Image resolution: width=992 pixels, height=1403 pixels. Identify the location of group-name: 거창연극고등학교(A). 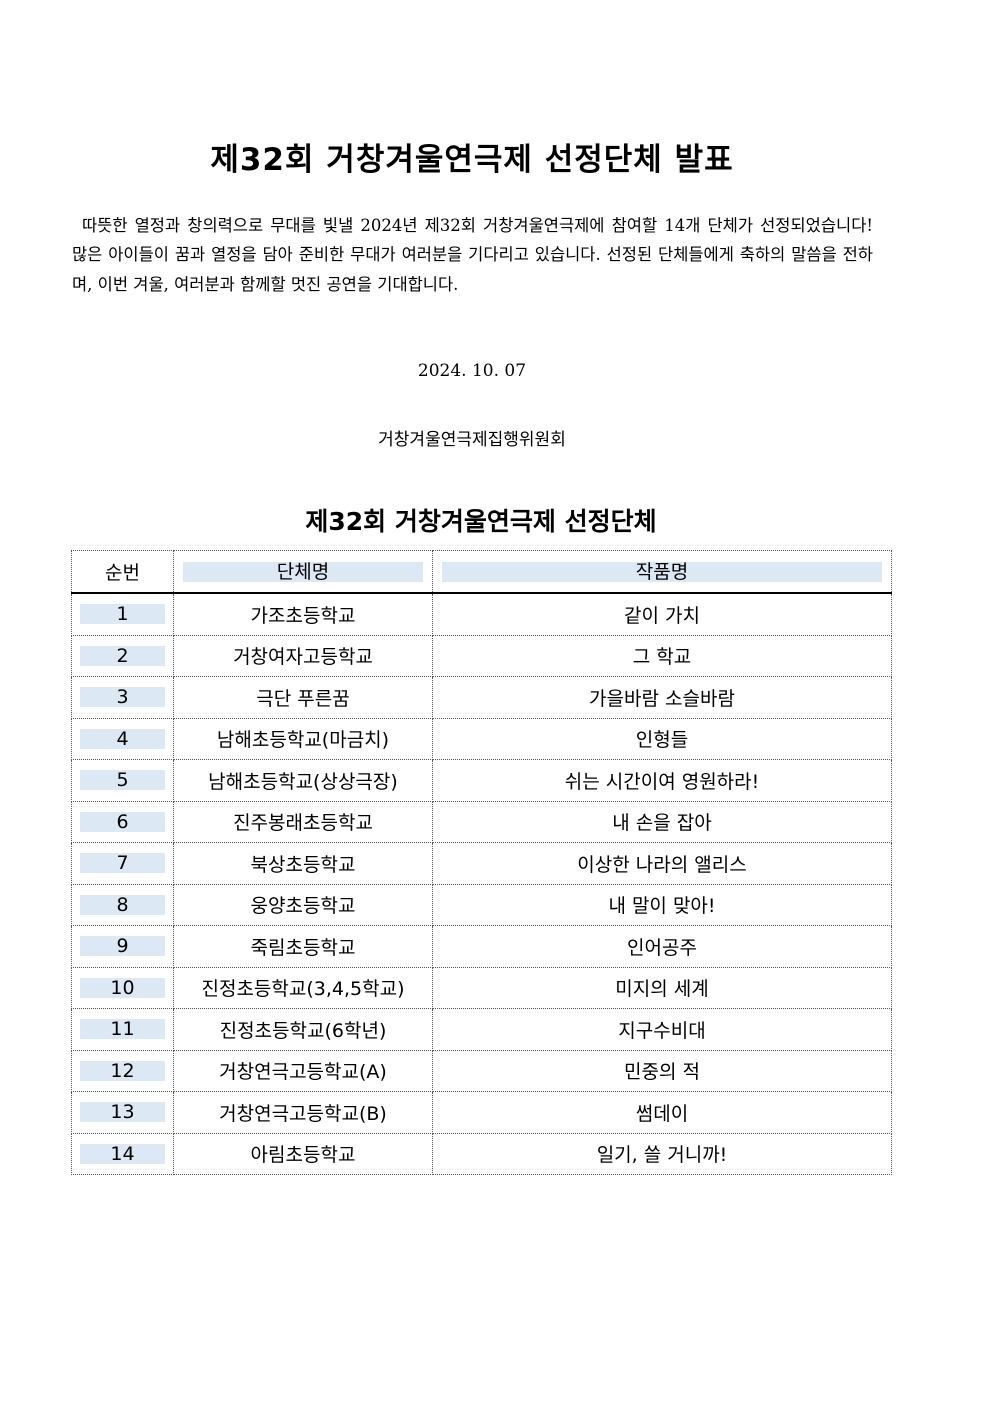
(303, 1070).